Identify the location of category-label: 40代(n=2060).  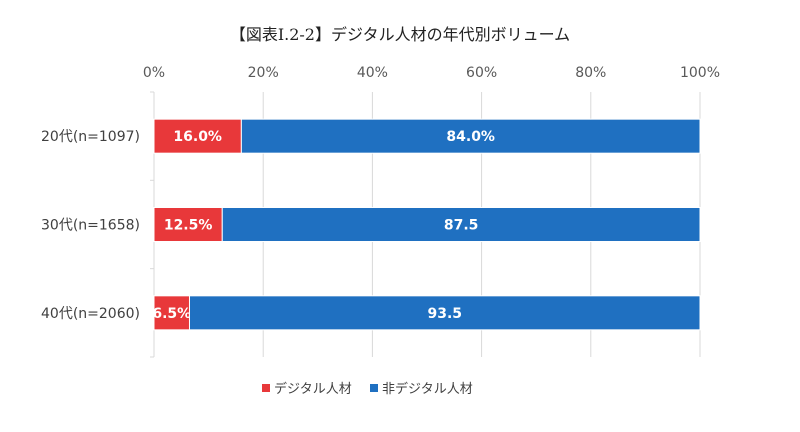
(90, 314).